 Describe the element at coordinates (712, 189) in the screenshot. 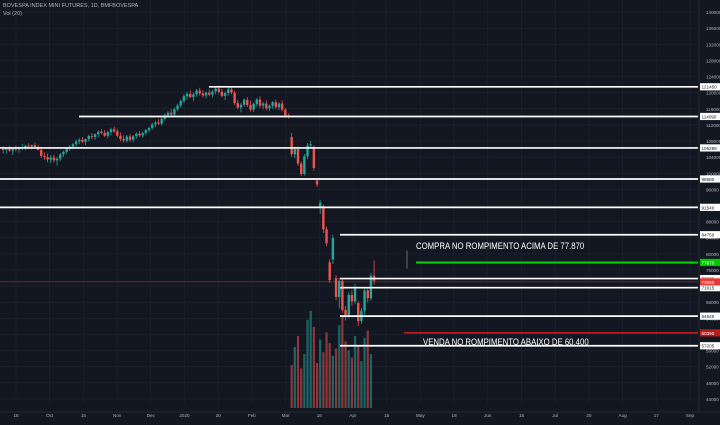

I see `y-tick-label: 96000` at that location.